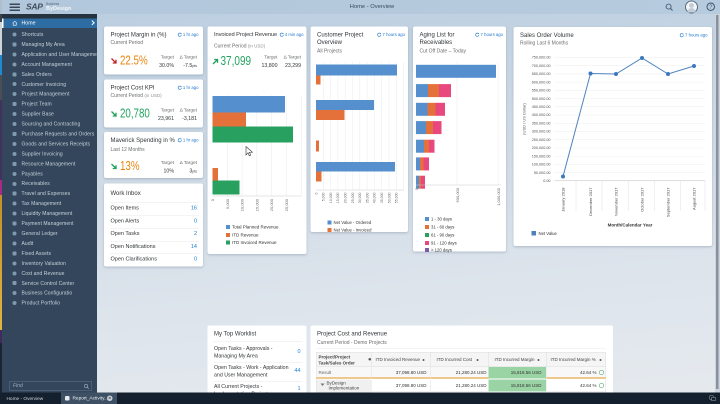  Describe the element at coordinates (367, 197) in the screenshot. I see `svg-text: 35,000` at that location.